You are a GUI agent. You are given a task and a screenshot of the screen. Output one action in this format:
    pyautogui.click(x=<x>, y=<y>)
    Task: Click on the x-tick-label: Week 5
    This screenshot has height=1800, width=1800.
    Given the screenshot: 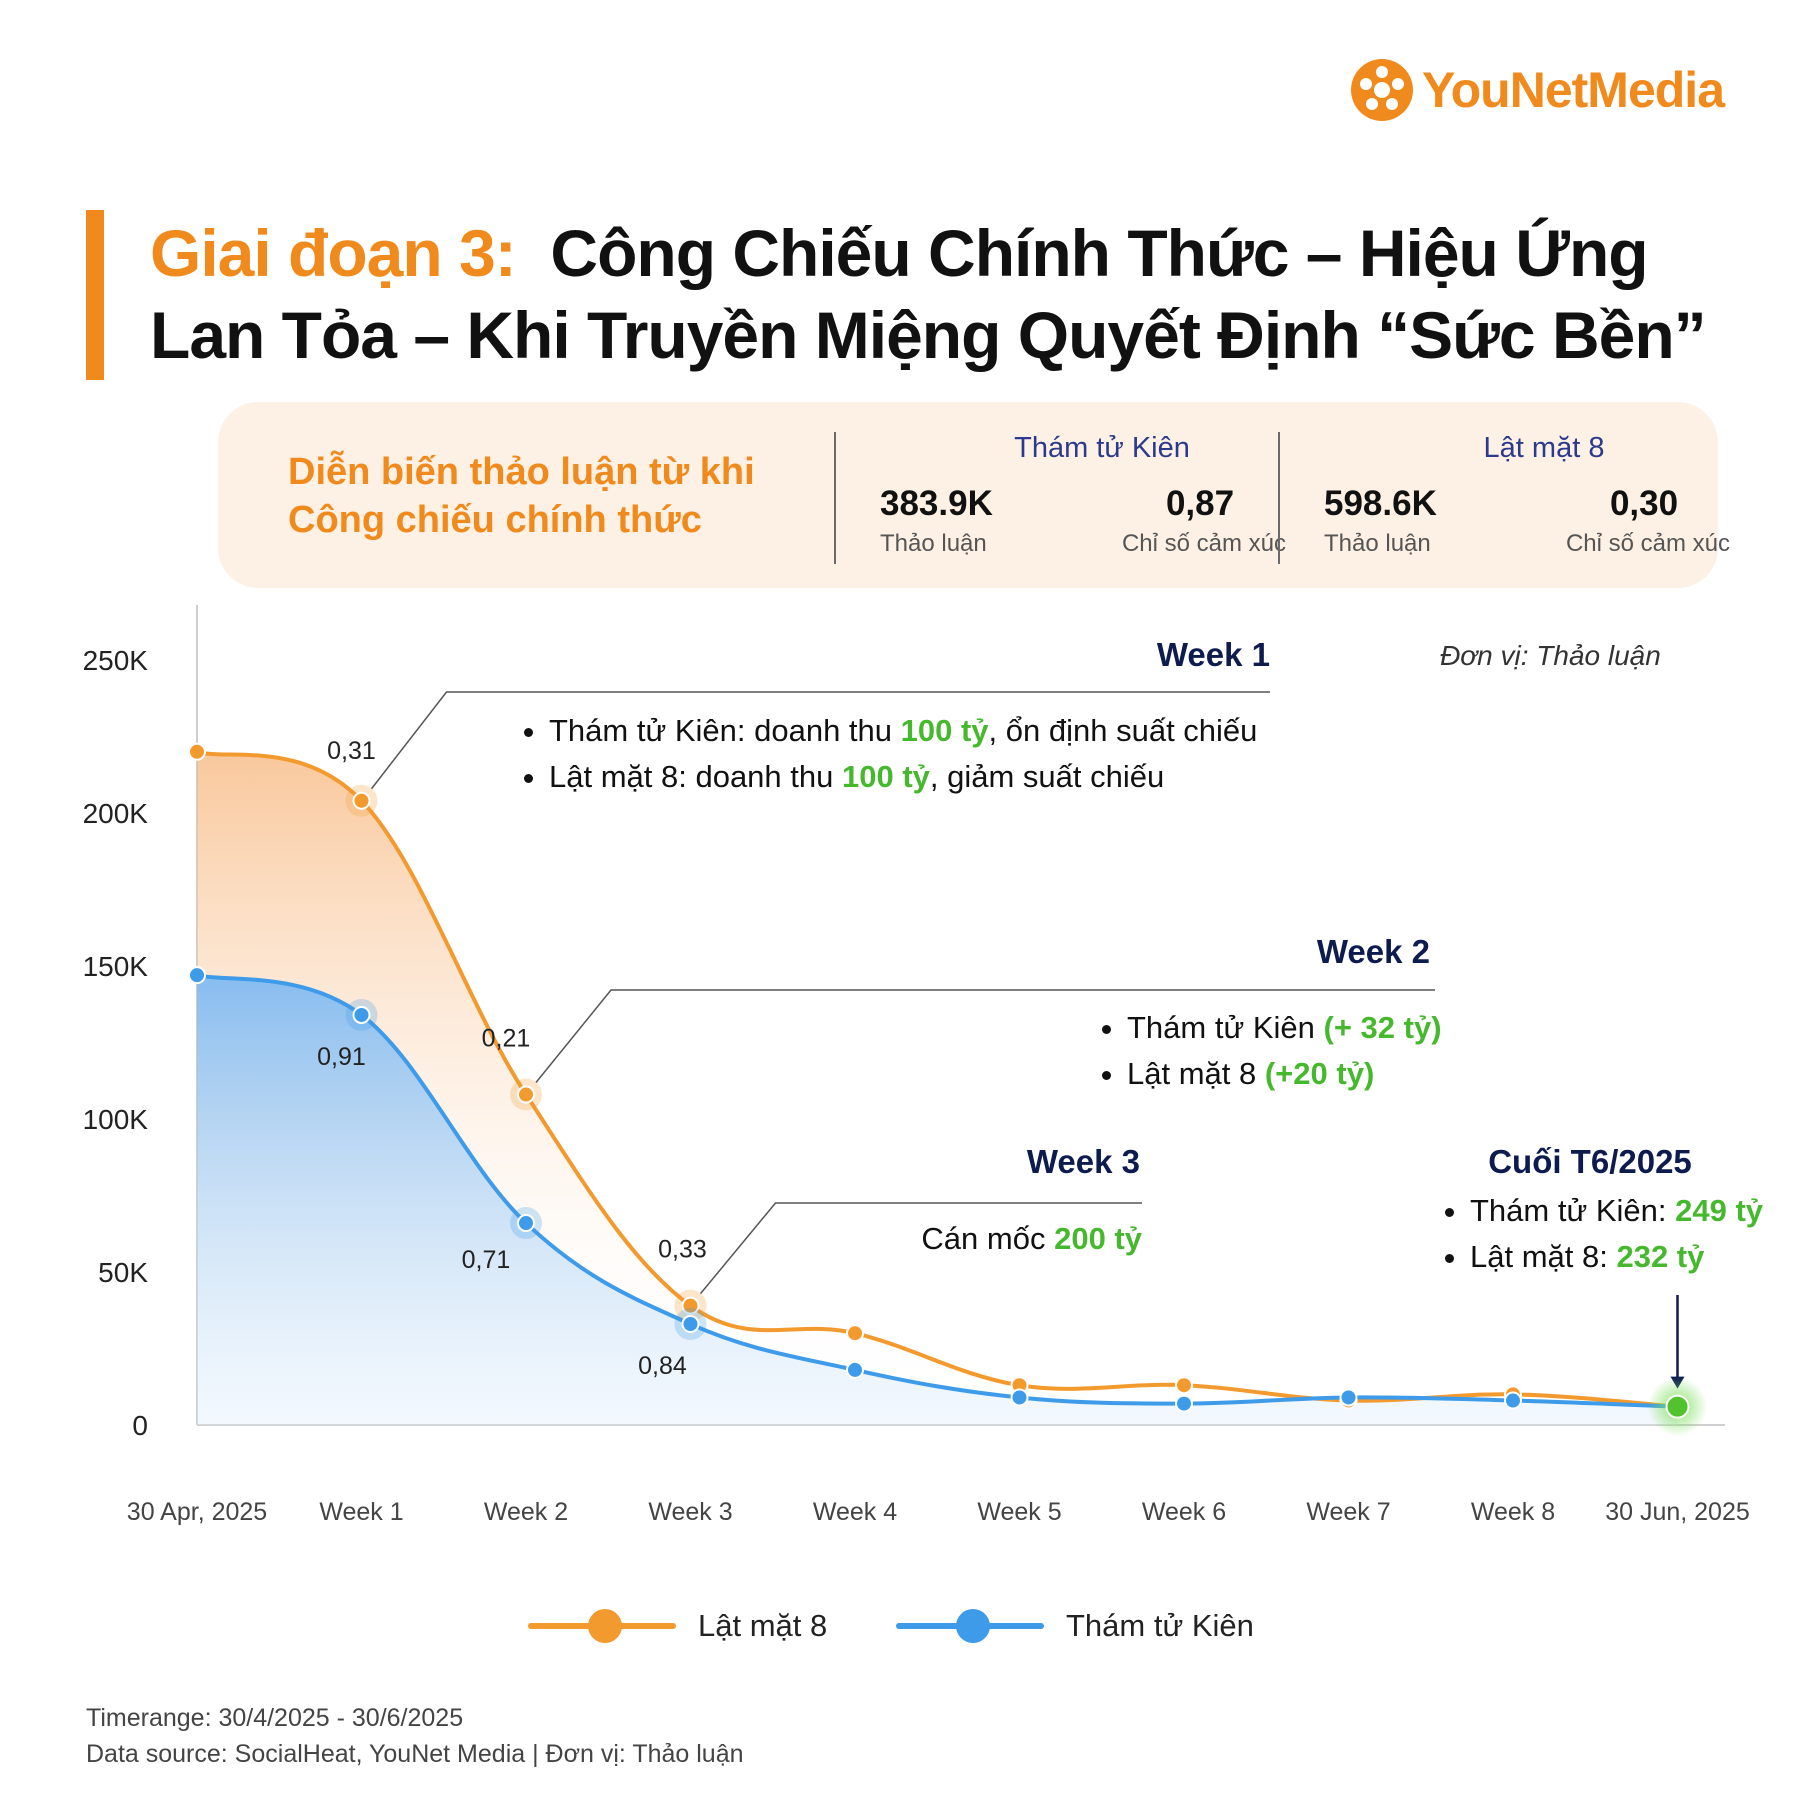 What is the action you would take?
    pyautogui.click(x=1019, y=1512)
    